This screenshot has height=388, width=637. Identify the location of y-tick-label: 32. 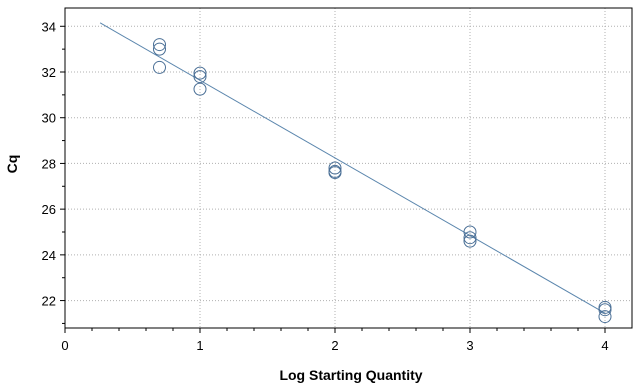
(49, 72).